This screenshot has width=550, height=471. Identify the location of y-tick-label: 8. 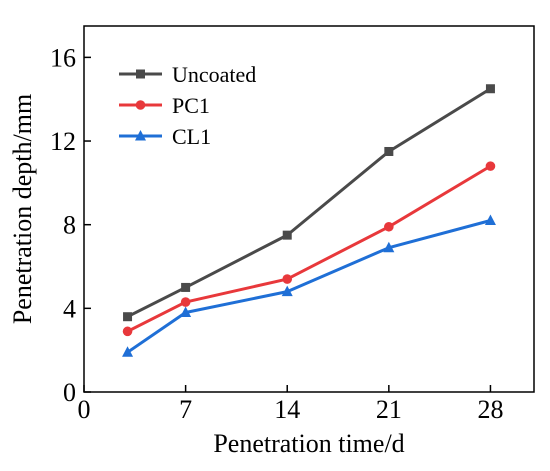
(69, 225).